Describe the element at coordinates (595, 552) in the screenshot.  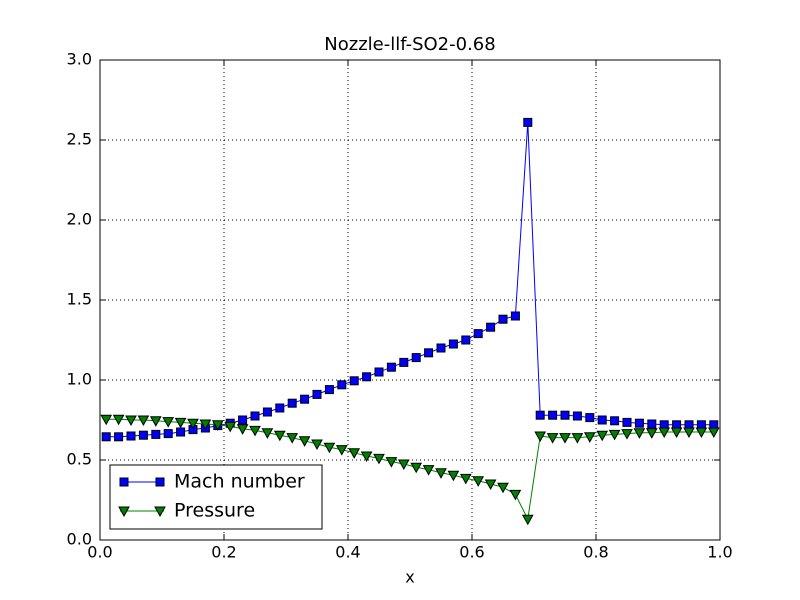
I see `x-tick-label: 0.8` at that location.